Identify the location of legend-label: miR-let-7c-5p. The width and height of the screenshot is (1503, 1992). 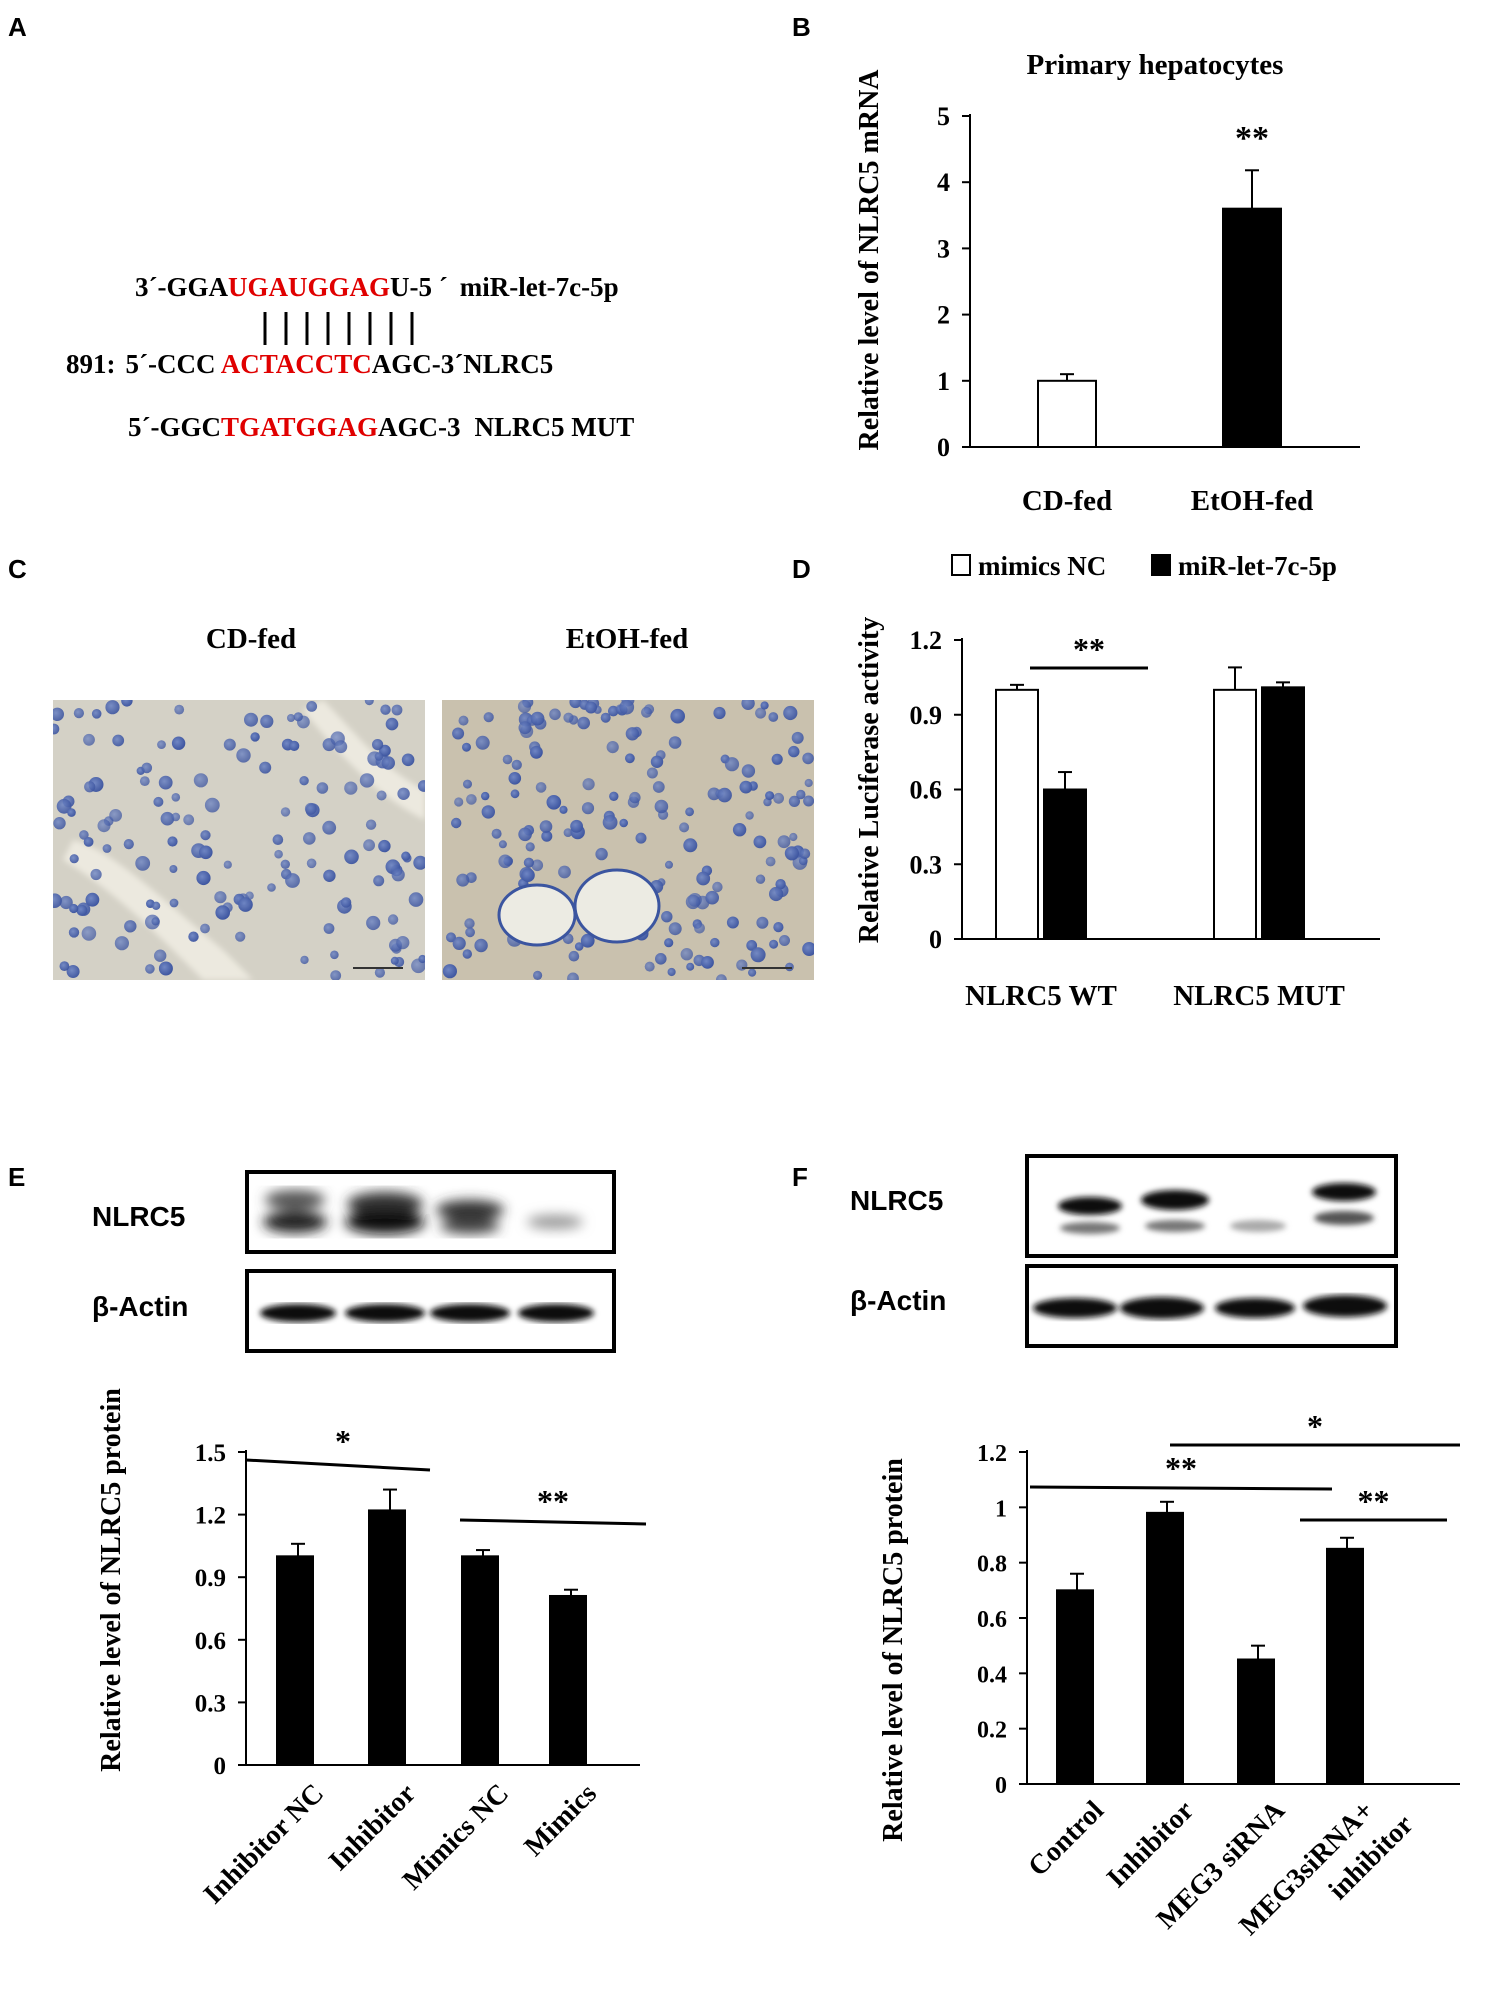
(1257, 566).